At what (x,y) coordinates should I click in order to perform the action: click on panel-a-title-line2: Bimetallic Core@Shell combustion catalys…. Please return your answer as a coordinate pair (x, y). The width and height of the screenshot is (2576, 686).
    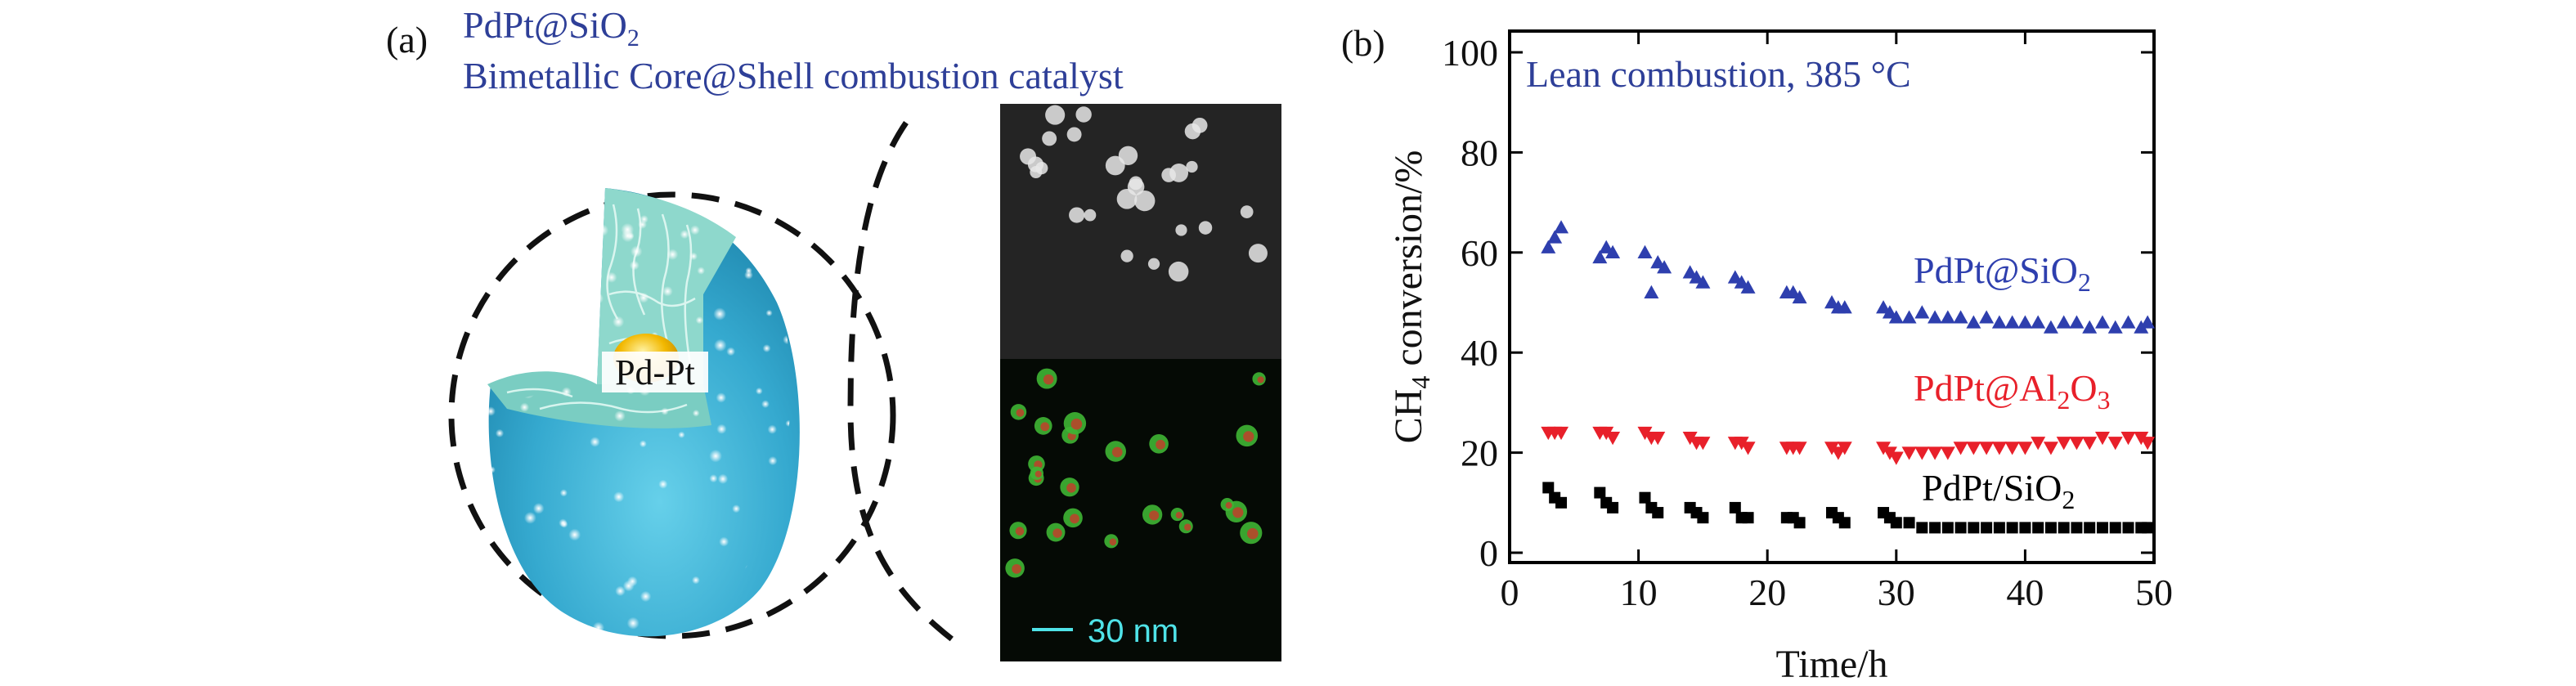
    Looking at the image, I should click on (793, 75).